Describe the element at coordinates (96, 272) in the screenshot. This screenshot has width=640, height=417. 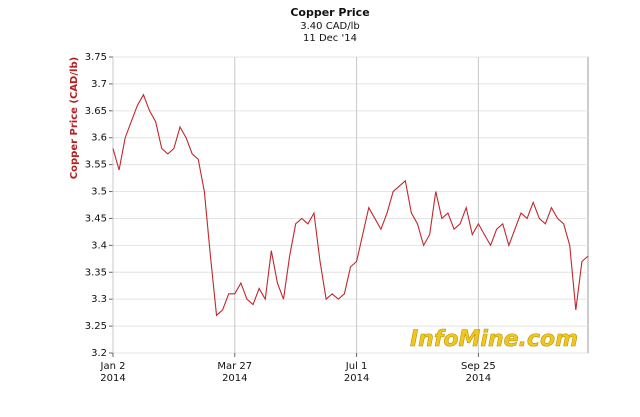
I see `y-tick-label: 3.35` at that location.